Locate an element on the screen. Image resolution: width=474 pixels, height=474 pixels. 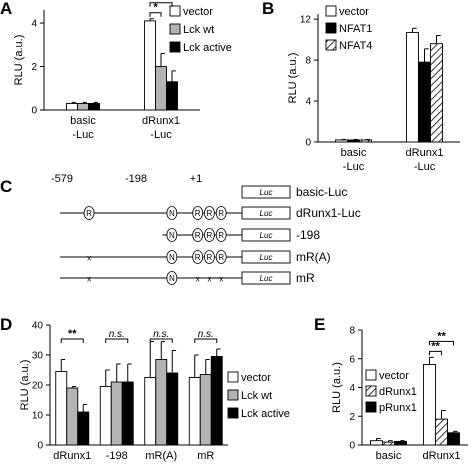
category-label: mR(A) is located at coordinates (161, 456).